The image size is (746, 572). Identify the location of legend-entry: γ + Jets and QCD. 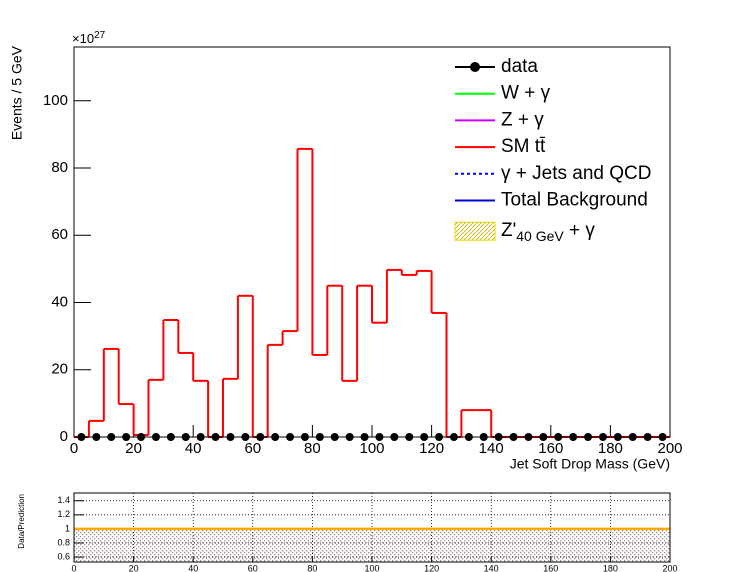
(553, 173).